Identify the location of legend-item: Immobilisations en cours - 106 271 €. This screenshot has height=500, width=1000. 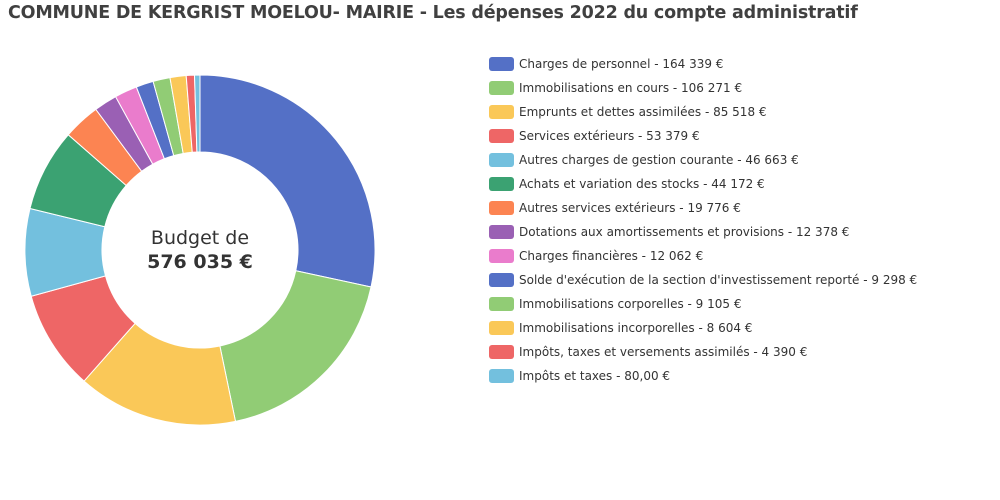
(703, 88).